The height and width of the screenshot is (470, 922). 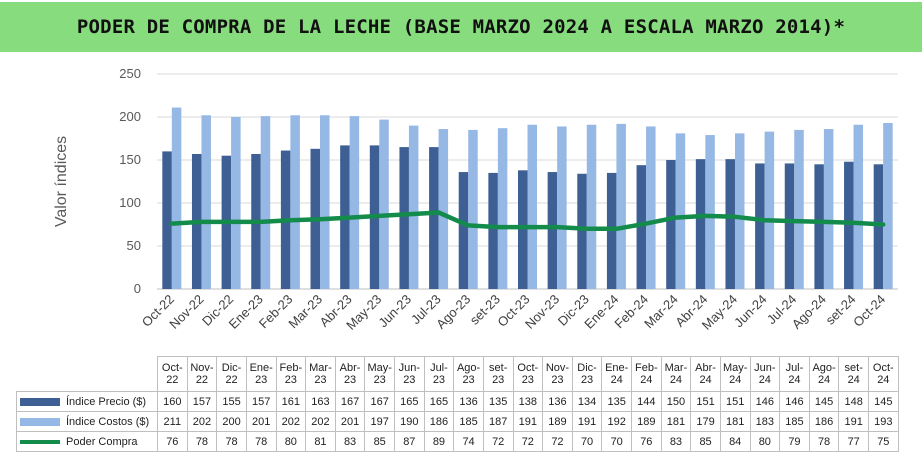 I want to click on table-cell: 179, so click(x=705, y=421).